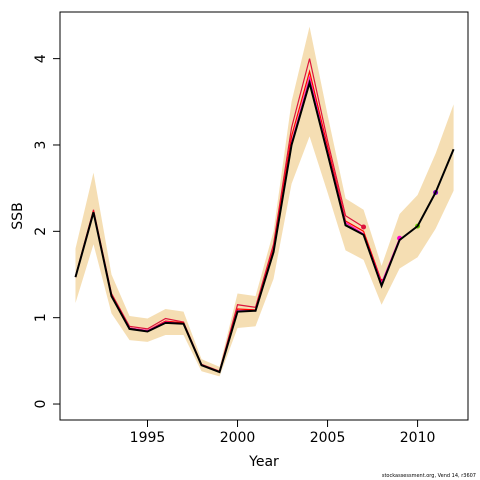  Describe the element at coordinates (263, 462) in the screenshot. I see `x-axis-label: Year` at that location.